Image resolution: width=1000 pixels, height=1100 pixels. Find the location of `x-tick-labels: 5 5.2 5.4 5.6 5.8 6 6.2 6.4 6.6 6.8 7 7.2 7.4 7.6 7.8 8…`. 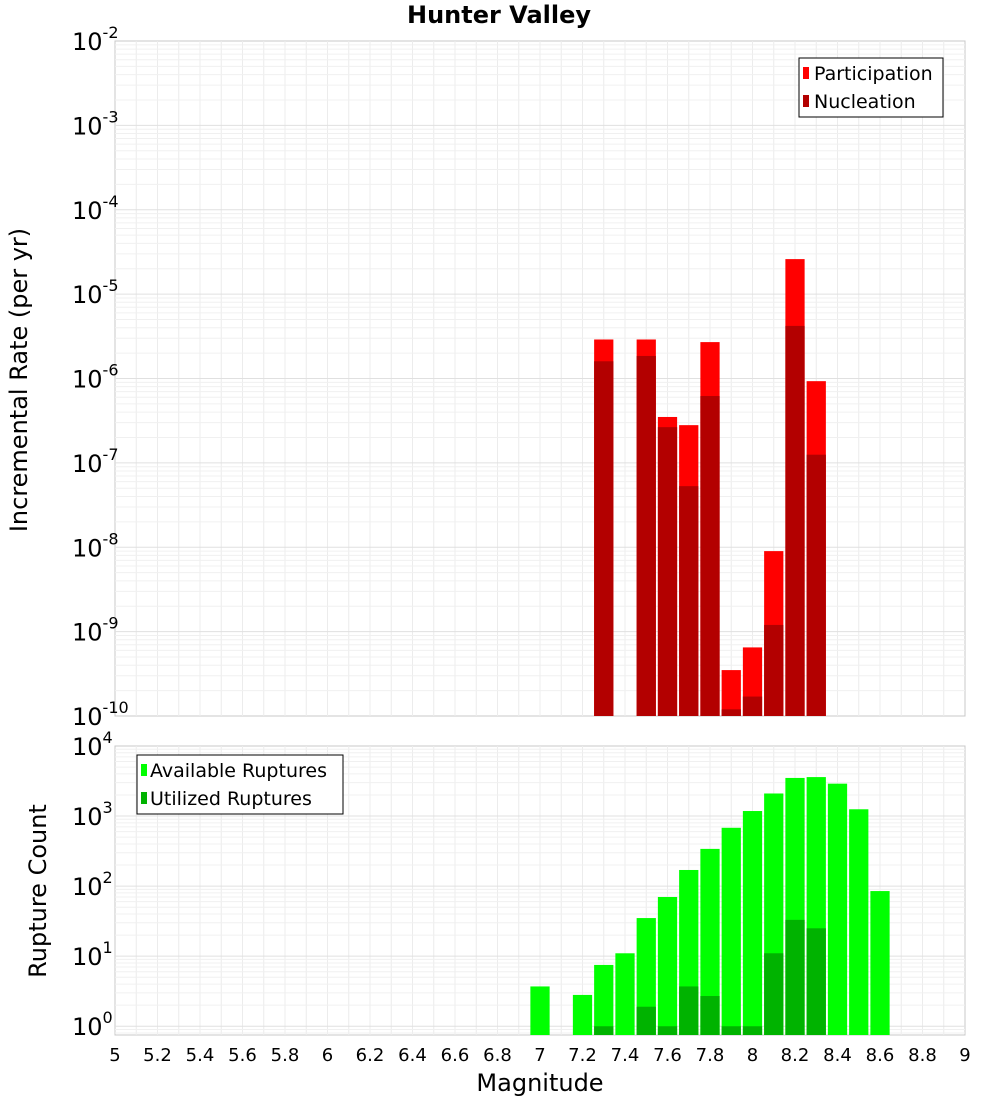

x-tick-labels: 5 5.2 5.4 5.6 5.8 6 6.2 6.4 6.6 6.8 7 7.2 7.4 7.6 7.8 8… is located at coordinates (539, 1055).